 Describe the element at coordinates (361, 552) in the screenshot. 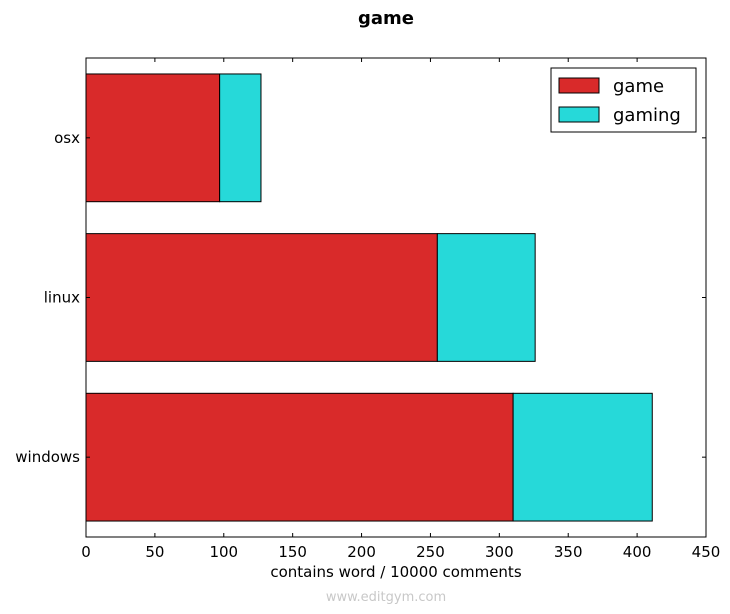

I see `x-tick-label: 200` at that location.